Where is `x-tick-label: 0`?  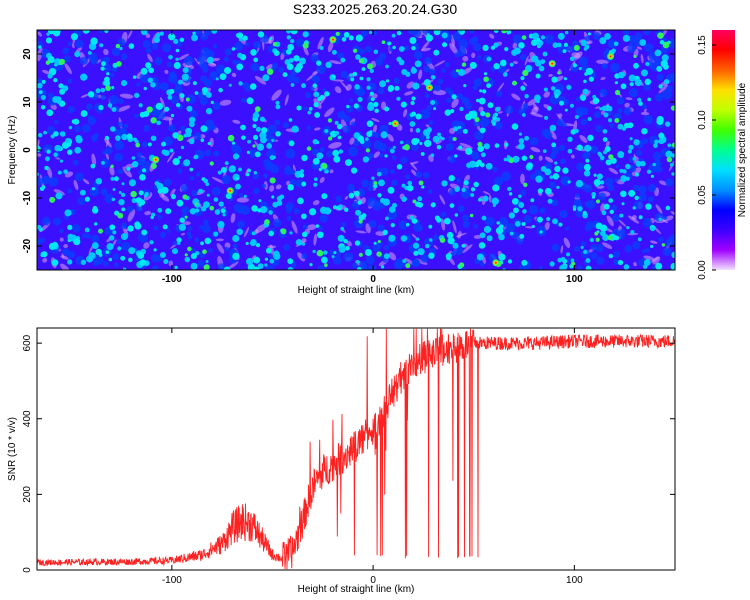
x-tick-label: 0 is located at coordinates (373, 279).